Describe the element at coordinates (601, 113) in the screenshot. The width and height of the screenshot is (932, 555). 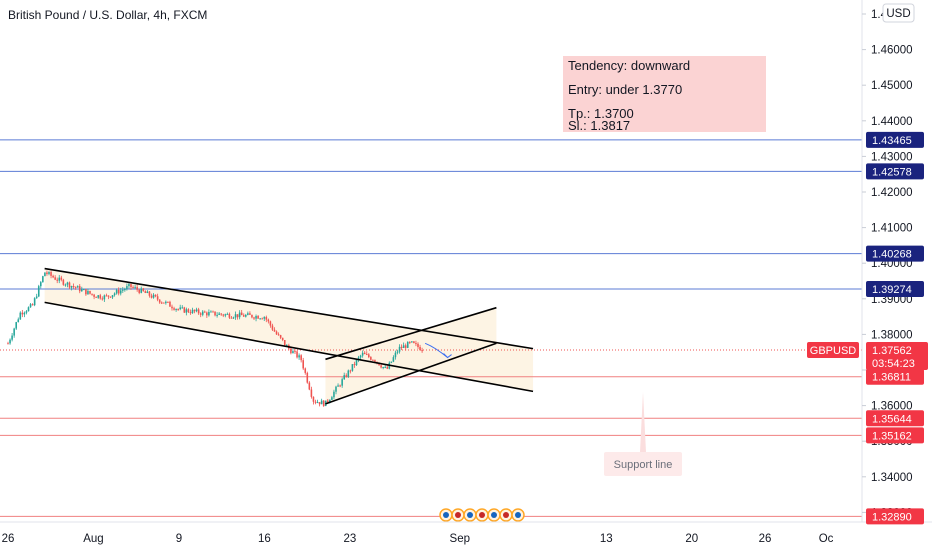
I see `note-line-tp: Tp.: 1.3700` at that location.